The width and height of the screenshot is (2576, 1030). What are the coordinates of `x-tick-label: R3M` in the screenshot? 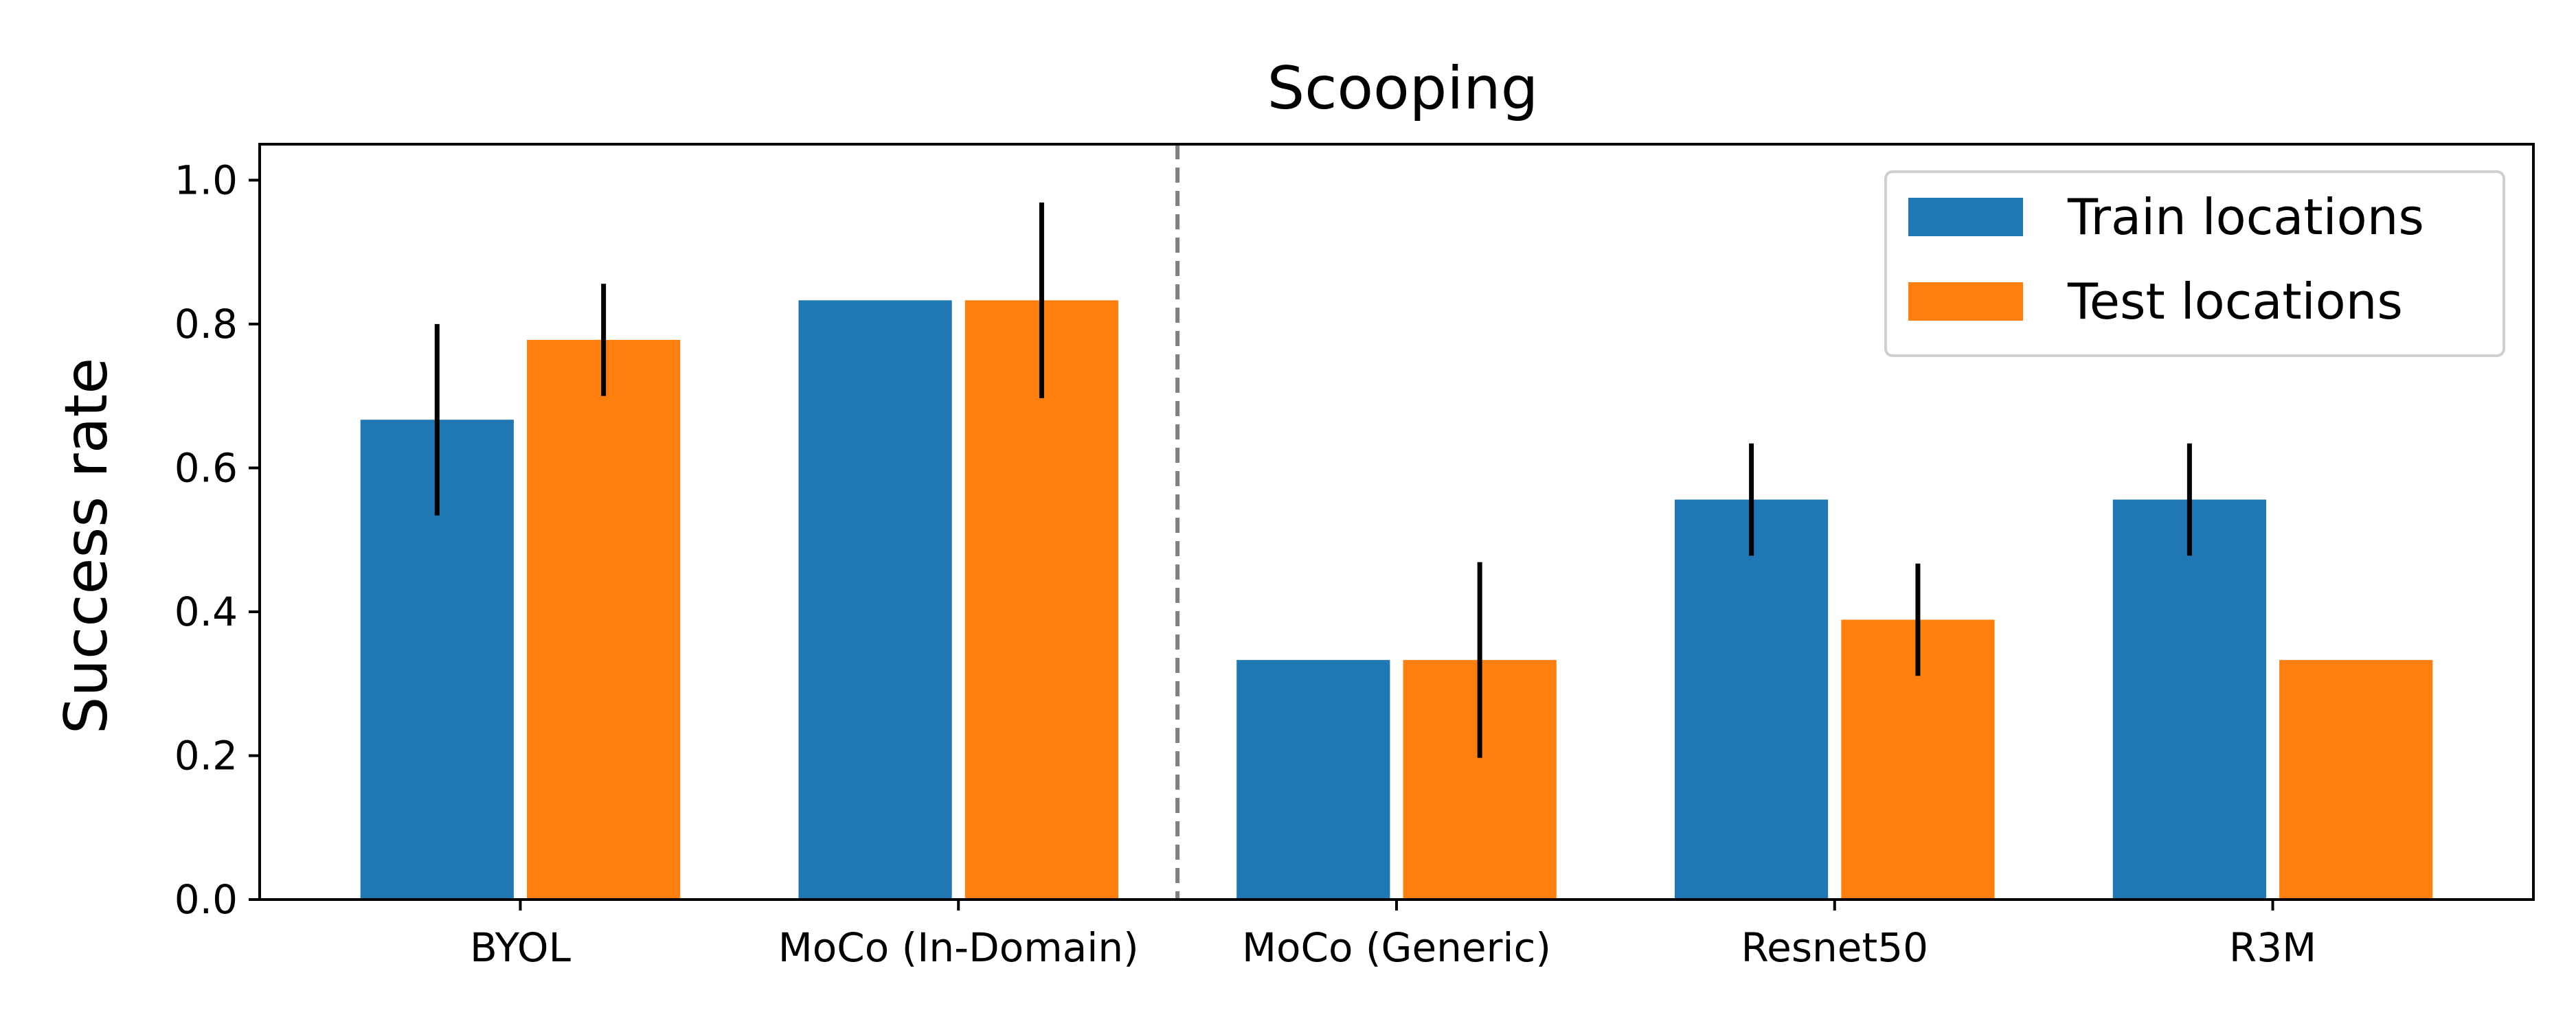 It's located at (2272, 947).